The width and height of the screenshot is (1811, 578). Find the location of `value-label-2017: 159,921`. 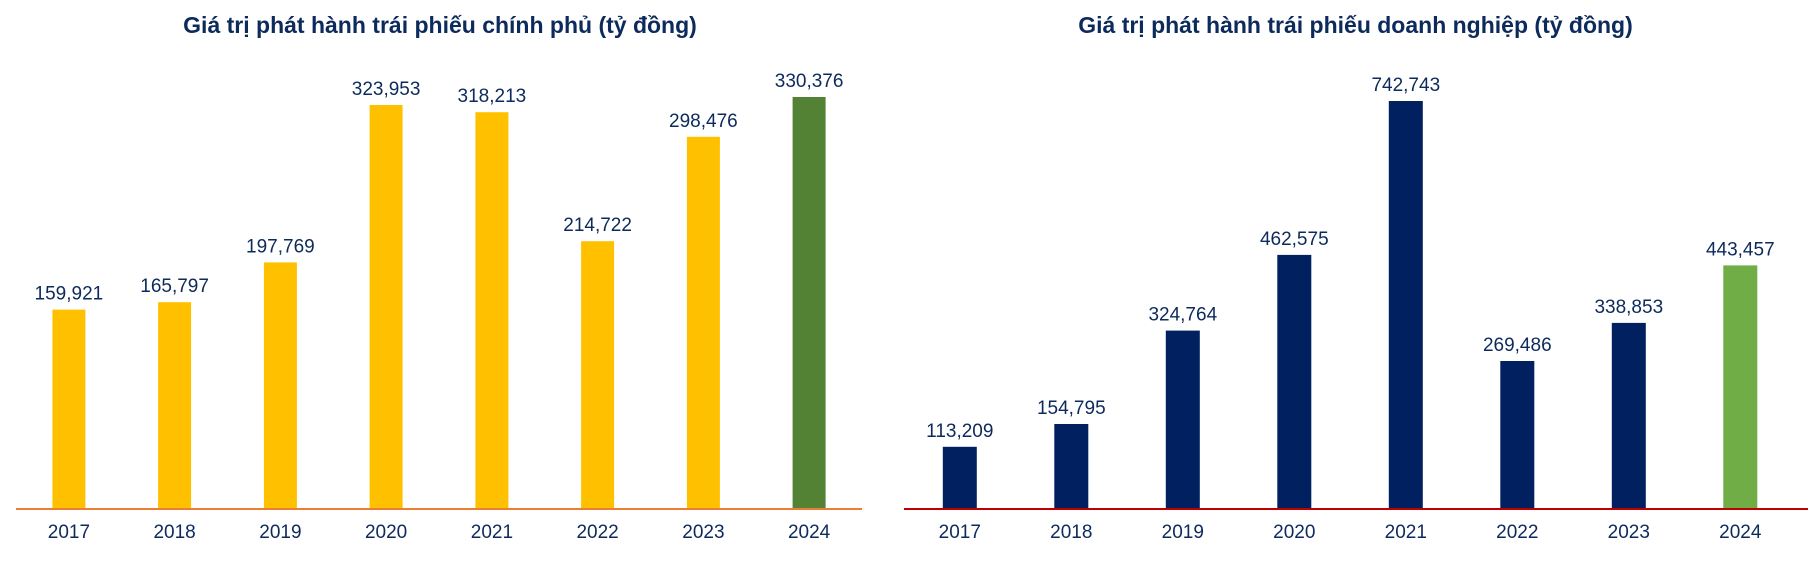

value-label-2017: 159,921 is located at coordinates (69, 294).